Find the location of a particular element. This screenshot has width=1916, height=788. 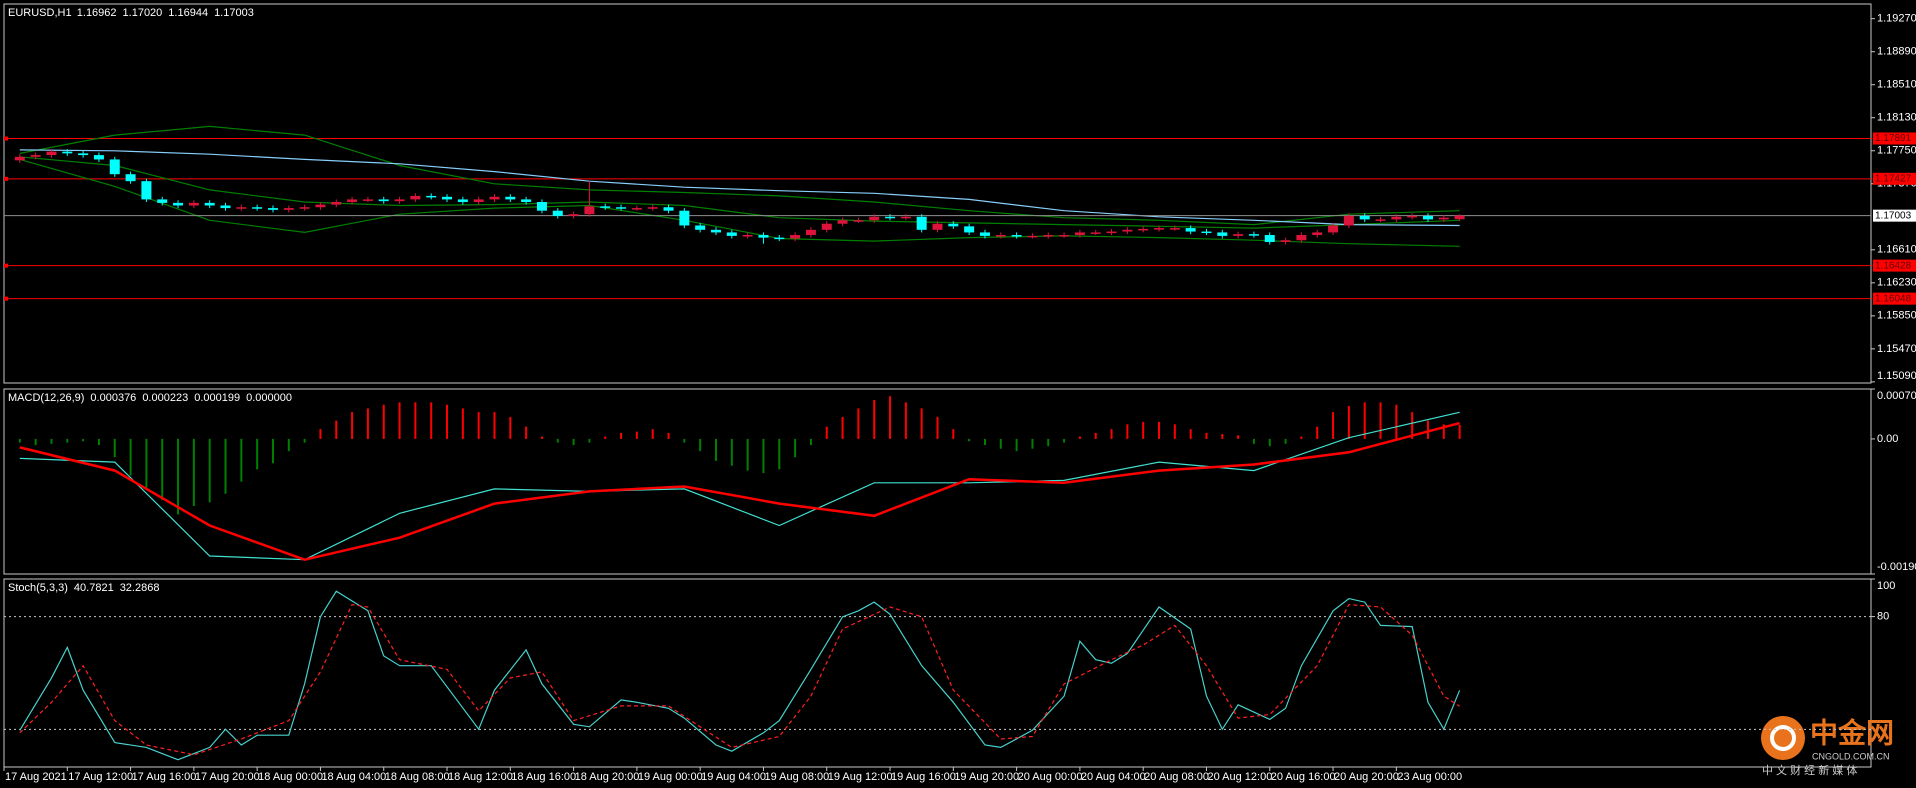

x-tick-label: 20 Aug 12:00 is located at coordinates (1239, 777).